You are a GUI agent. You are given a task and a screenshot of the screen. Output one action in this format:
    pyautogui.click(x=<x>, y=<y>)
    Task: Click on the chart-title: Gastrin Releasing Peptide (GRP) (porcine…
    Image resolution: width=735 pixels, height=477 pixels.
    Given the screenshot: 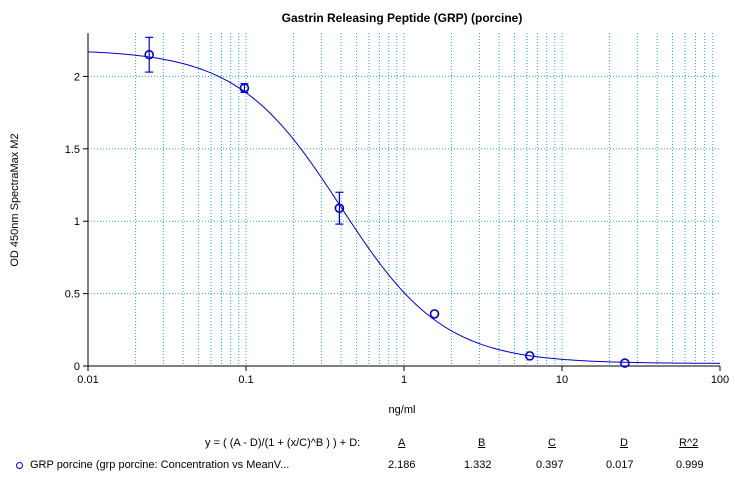 What is the action you would take?
    pyautogui.click(x=402, y=18)
    